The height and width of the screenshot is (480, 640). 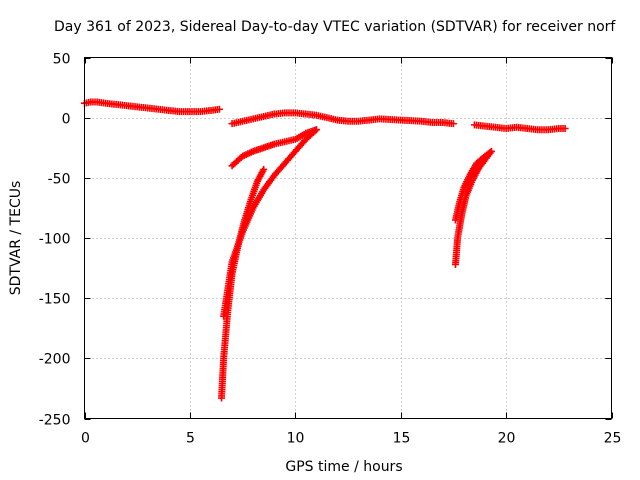 I want to click on y-tick-label: -100, so click(x=55, y=240).